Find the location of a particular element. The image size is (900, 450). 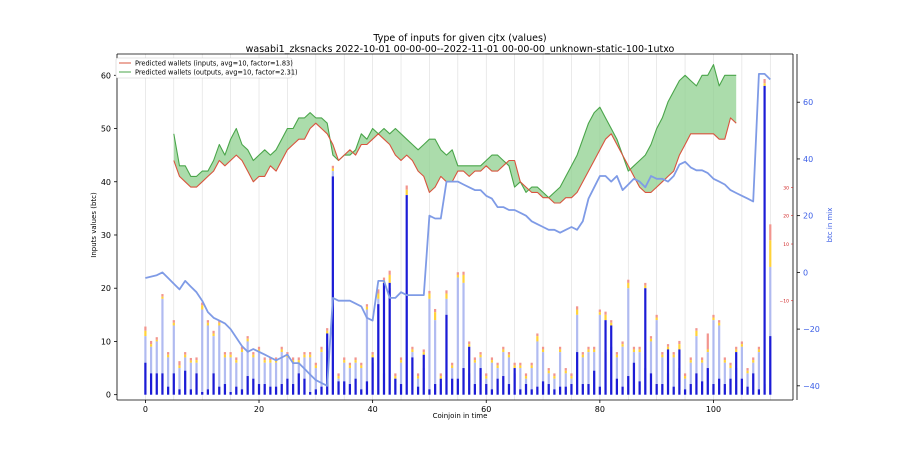

y3-axis-ticks: −10 10 20 30 is located at coordinates (786, 245).